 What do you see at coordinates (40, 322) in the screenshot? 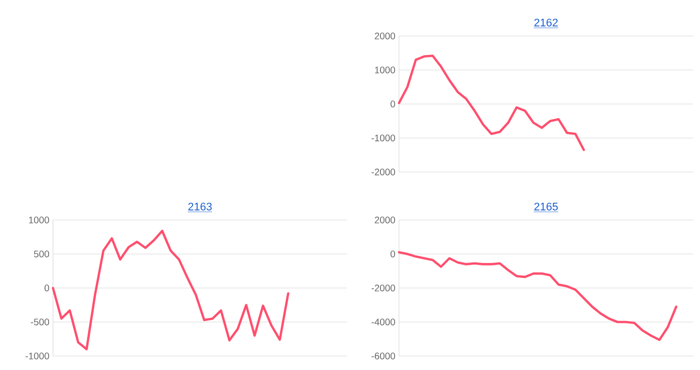
I see `y-tick-label: -500` at bounding box center [40, 322].